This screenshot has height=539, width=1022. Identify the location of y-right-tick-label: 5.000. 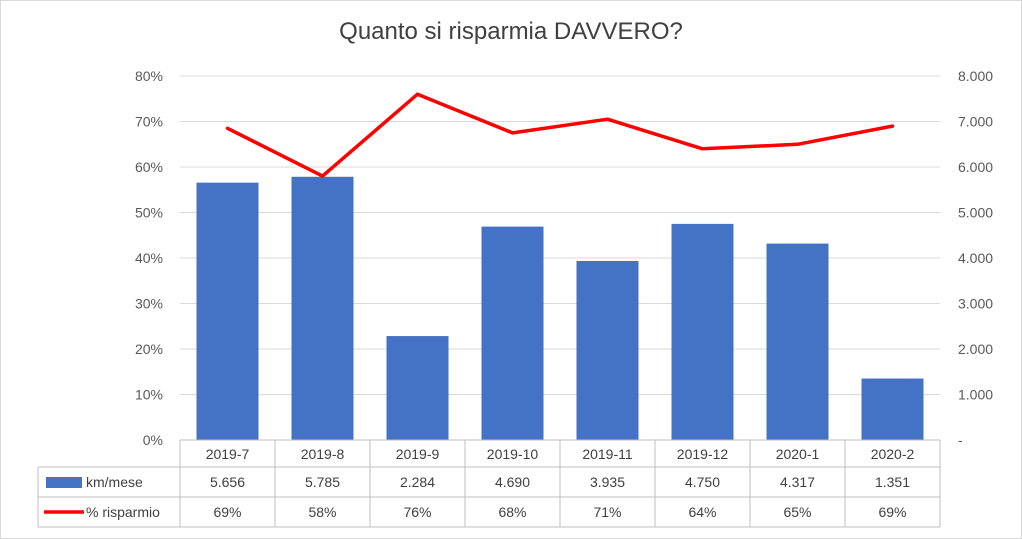
(975, 213).